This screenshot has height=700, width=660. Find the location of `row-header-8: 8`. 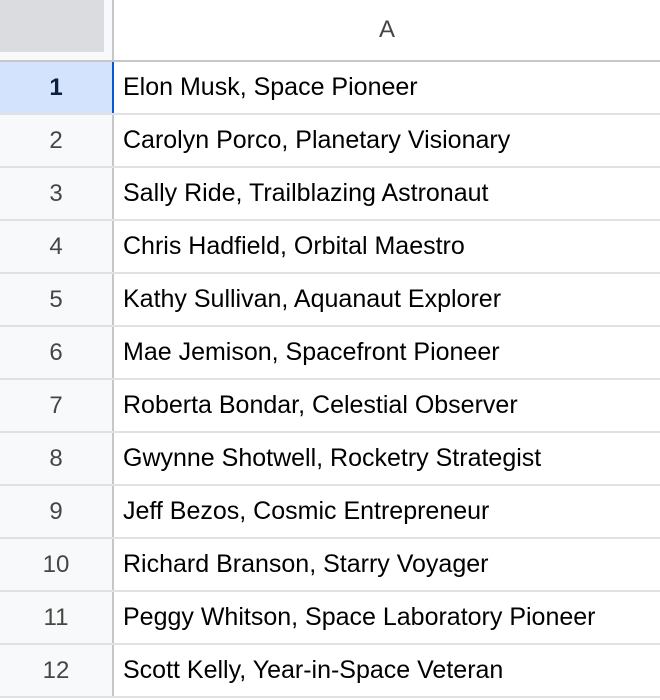

row-header-8: 8 is located at coordinates (57, 458).